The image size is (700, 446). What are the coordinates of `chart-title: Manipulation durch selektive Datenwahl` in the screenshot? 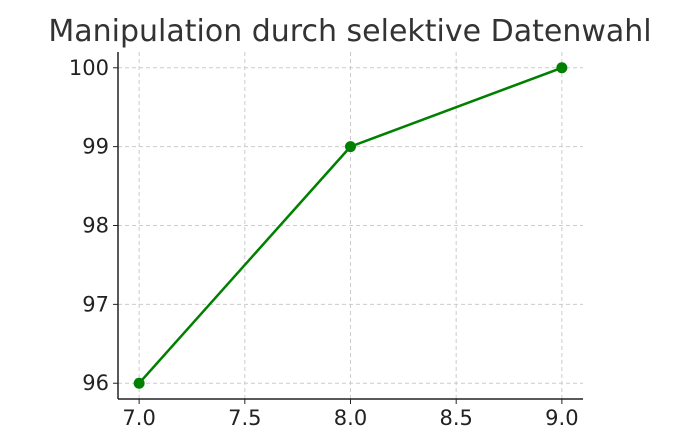 It's located at (349, 31).